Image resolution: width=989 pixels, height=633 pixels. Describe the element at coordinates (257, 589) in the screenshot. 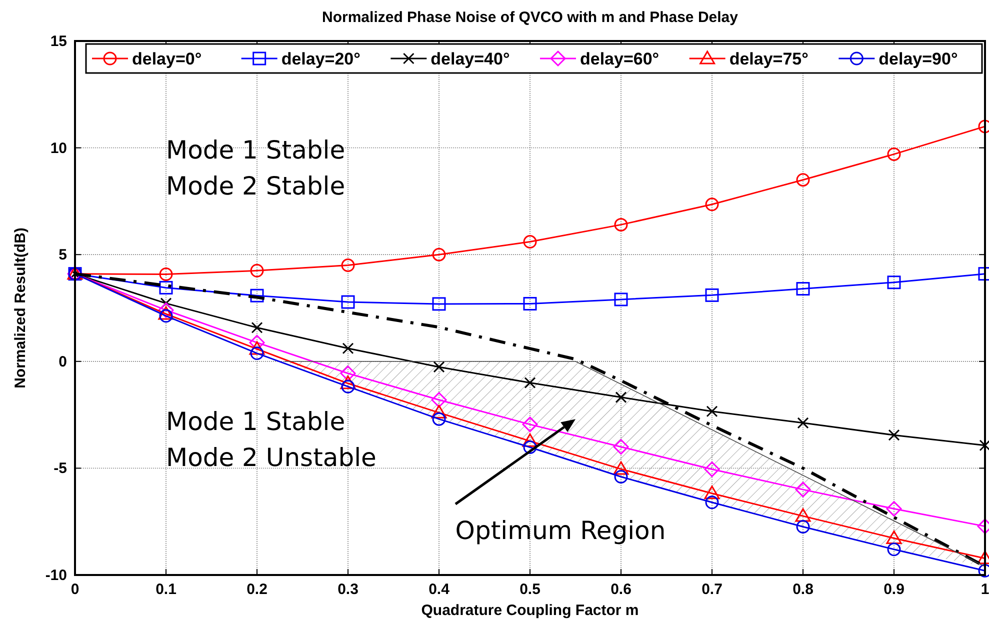

I see `x-tick-label: 0.2` at that location.